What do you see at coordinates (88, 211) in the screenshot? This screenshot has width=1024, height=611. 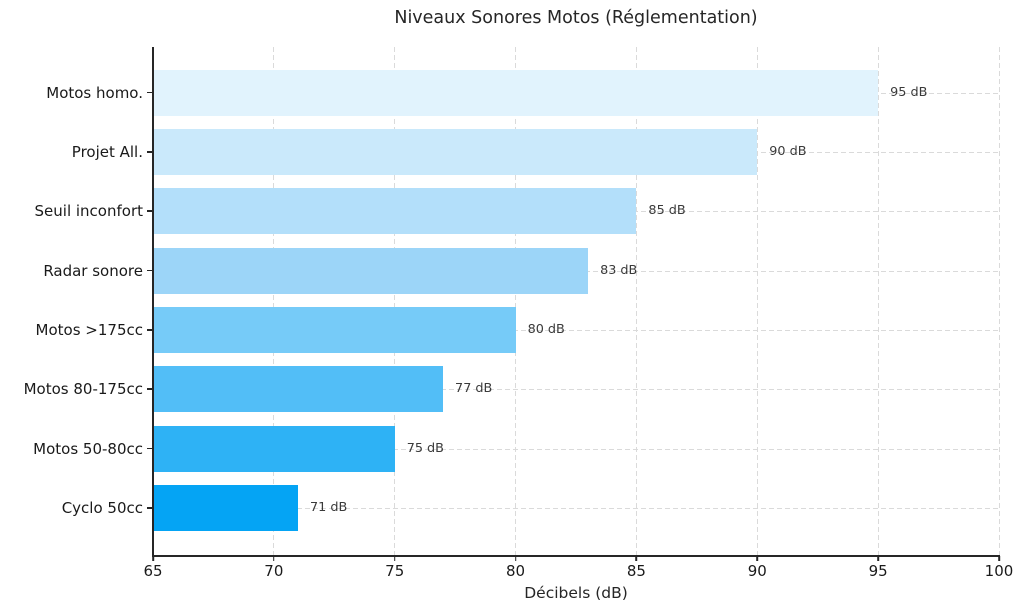 I see `y-tick-label: Seuil inconfort` at bounding box center [88, 211].